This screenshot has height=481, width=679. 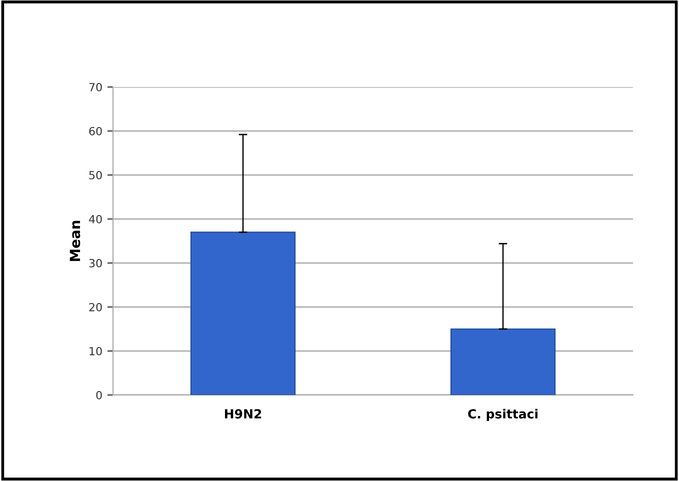 I want to click on y-tick-label: 40, so click(x=95, y=219).